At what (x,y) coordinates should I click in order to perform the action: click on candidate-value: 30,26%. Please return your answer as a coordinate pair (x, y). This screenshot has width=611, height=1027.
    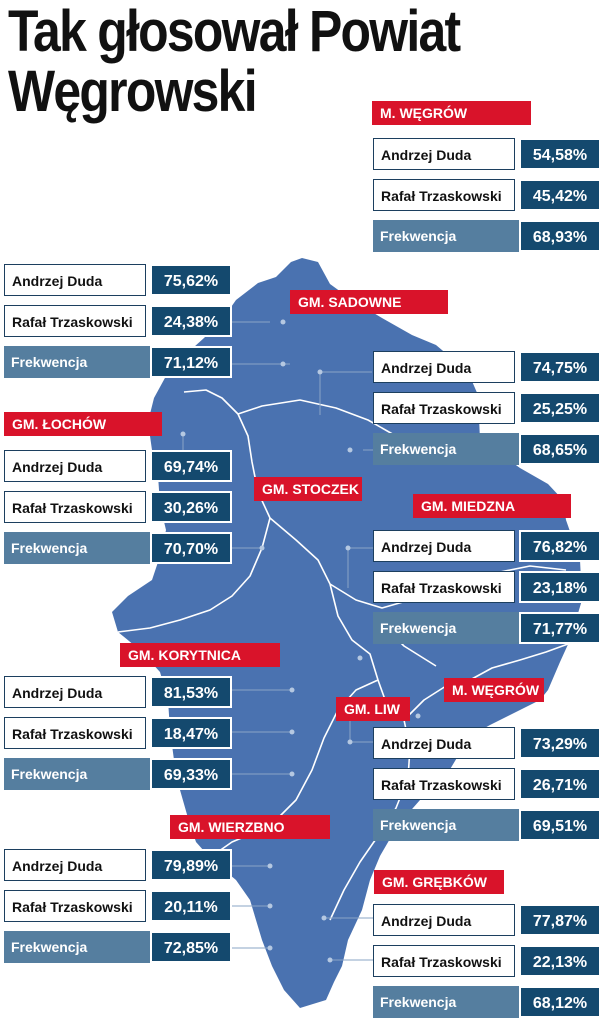
    Looking at the image, I should click on (191, 507).